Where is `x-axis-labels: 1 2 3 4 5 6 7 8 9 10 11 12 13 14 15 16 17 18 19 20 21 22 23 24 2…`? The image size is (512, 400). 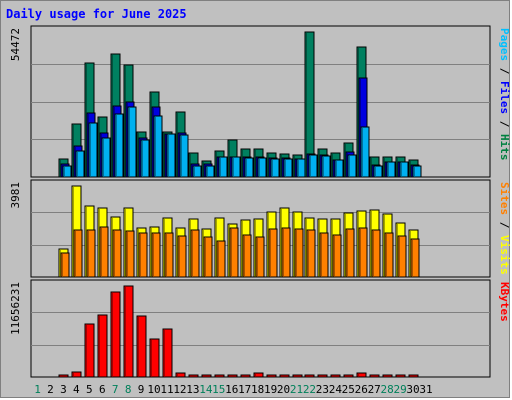 x-axis-labels: 1 2 3 4 5 6 7 8 9 10 11 12 13 14 15 16 17 18 19 20 21 22 23 24 2… is located at coordinates (233, 389).